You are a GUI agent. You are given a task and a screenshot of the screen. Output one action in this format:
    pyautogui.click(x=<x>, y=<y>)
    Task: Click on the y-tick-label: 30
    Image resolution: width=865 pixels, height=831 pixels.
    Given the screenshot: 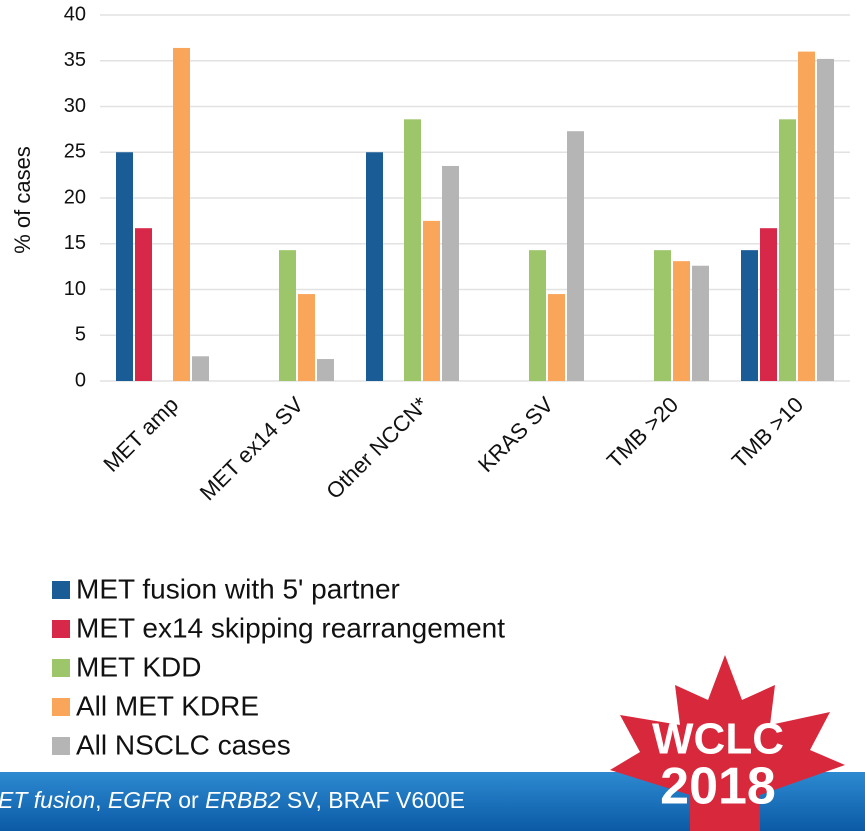 What is the action you would take?
    pyautogui.click(x=75, y=106)
    